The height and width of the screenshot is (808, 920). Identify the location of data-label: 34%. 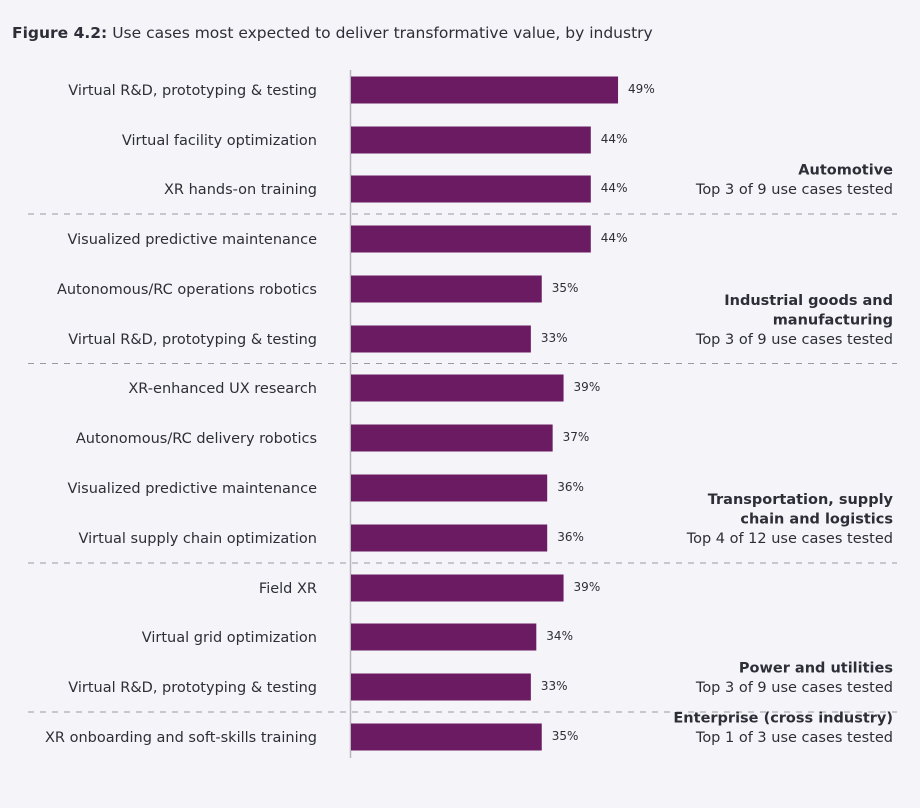
(559, 636).